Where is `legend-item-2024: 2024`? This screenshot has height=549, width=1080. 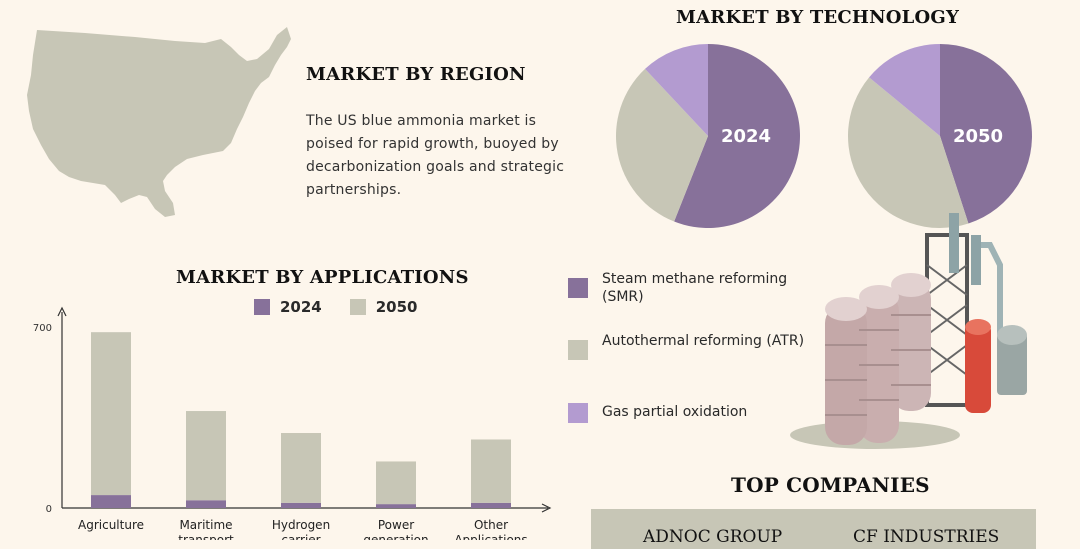
legend-item-2024: 2024 is located at coordinates (288, 307).